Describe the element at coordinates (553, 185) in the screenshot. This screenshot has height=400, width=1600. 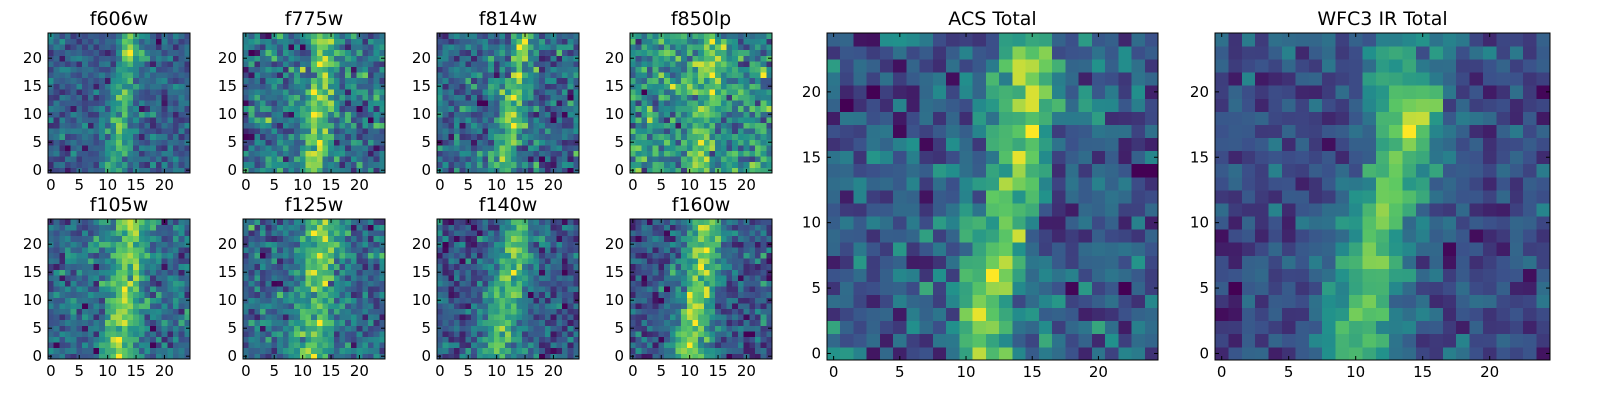
I see `x-tick-label: 20` at that location.